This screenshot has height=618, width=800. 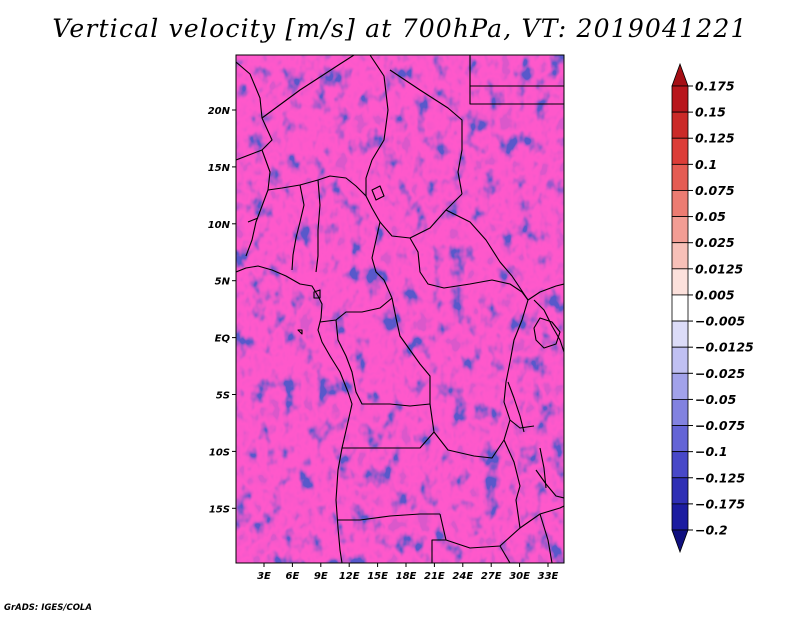 What do you see at coordinates (519, 576) in the screenshot?
I see `lon-tick-label: 30E` at bounding box center [519, 576].